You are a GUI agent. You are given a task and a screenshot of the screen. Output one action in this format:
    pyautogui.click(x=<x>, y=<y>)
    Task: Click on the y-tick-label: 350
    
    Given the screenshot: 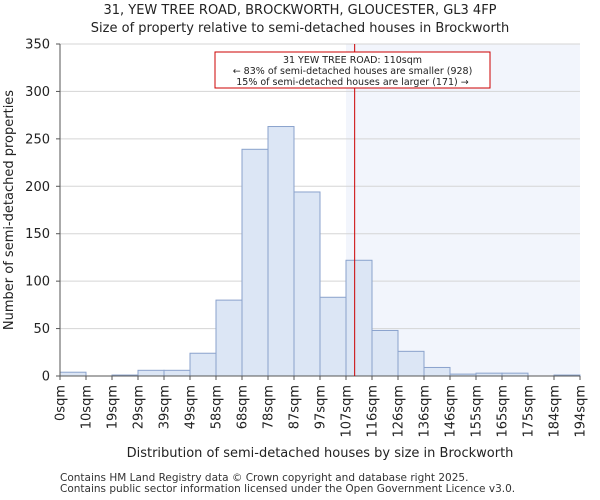 What is the action you would take?
    pyautogui.click(x=37, y=45)
    